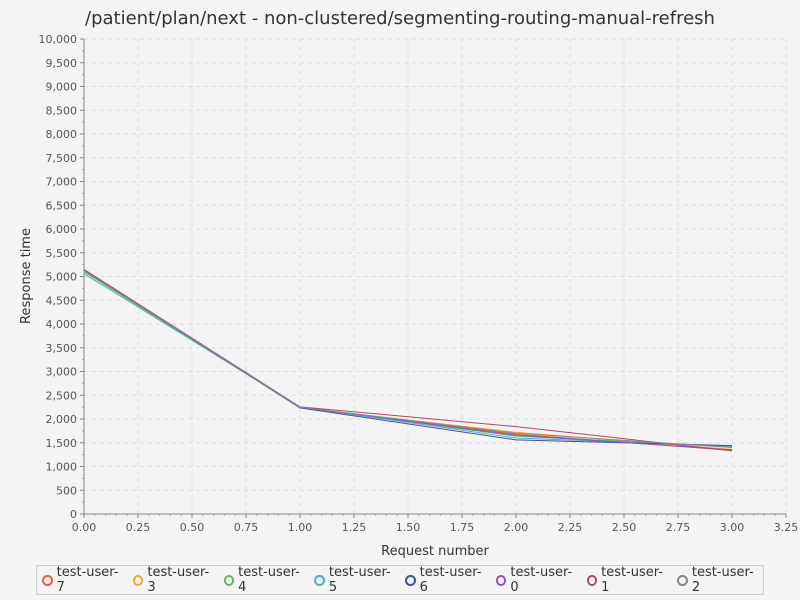 The width and height of the screenshot is (800, 600). What do you see at coordinates (62, 300) in the screenshot?
I see `y-tick-label: 4,500` at bounding box center [62, 300].